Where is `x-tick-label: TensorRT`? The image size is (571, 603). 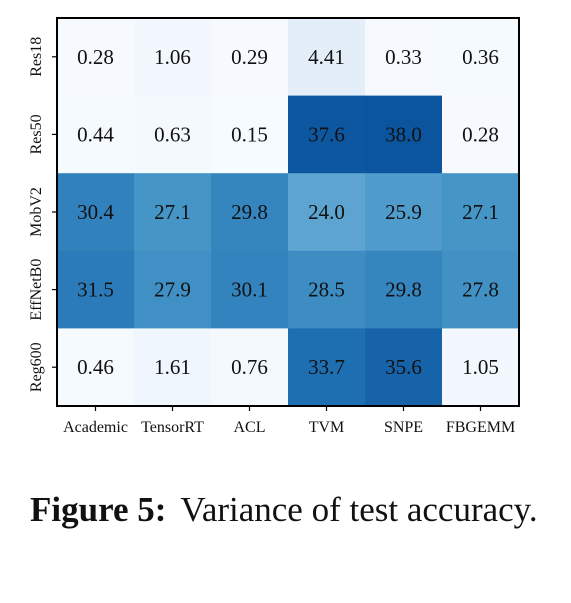 x-tick-label: TensorRT is located at coordinates (172, 427).